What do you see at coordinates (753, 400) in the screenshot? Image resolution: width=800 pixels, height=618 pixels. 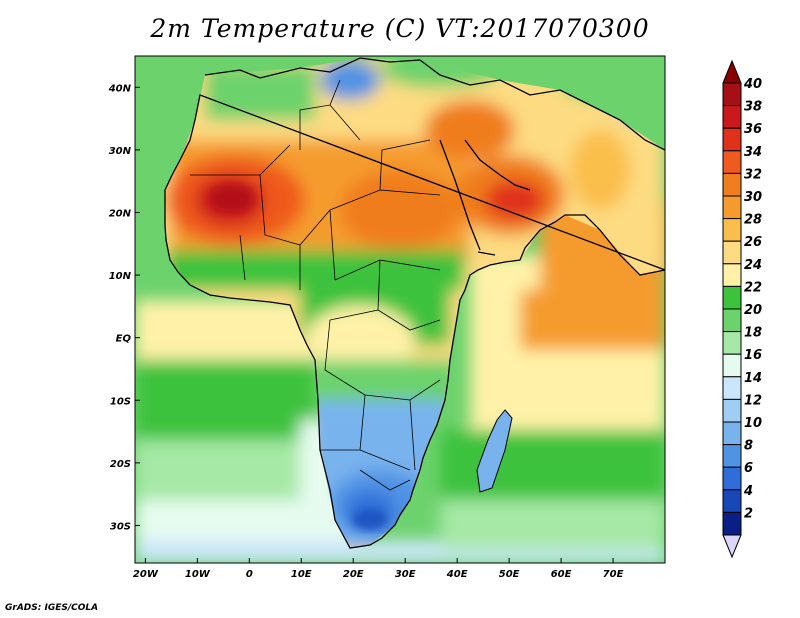 I see `colorbar-label: 12` at bounding box center [753, 400].